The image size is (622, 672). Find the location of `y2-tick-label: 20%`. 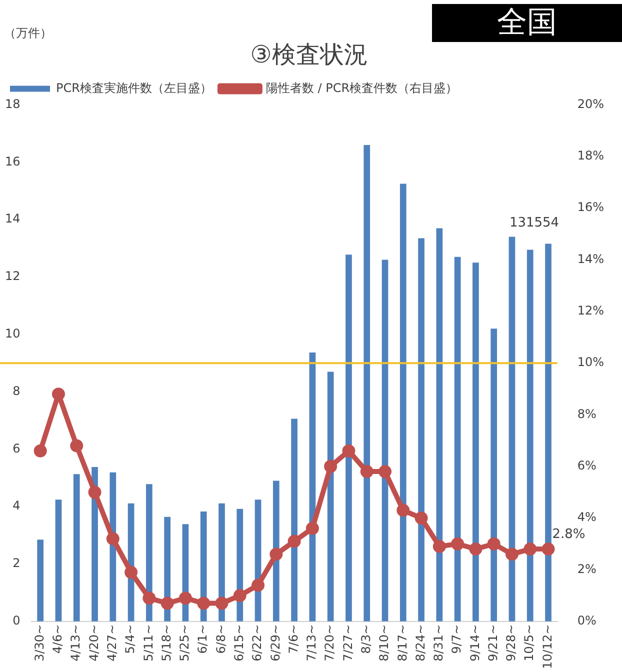

y2-tick-label: 20% is located at coordinates (590, 103).